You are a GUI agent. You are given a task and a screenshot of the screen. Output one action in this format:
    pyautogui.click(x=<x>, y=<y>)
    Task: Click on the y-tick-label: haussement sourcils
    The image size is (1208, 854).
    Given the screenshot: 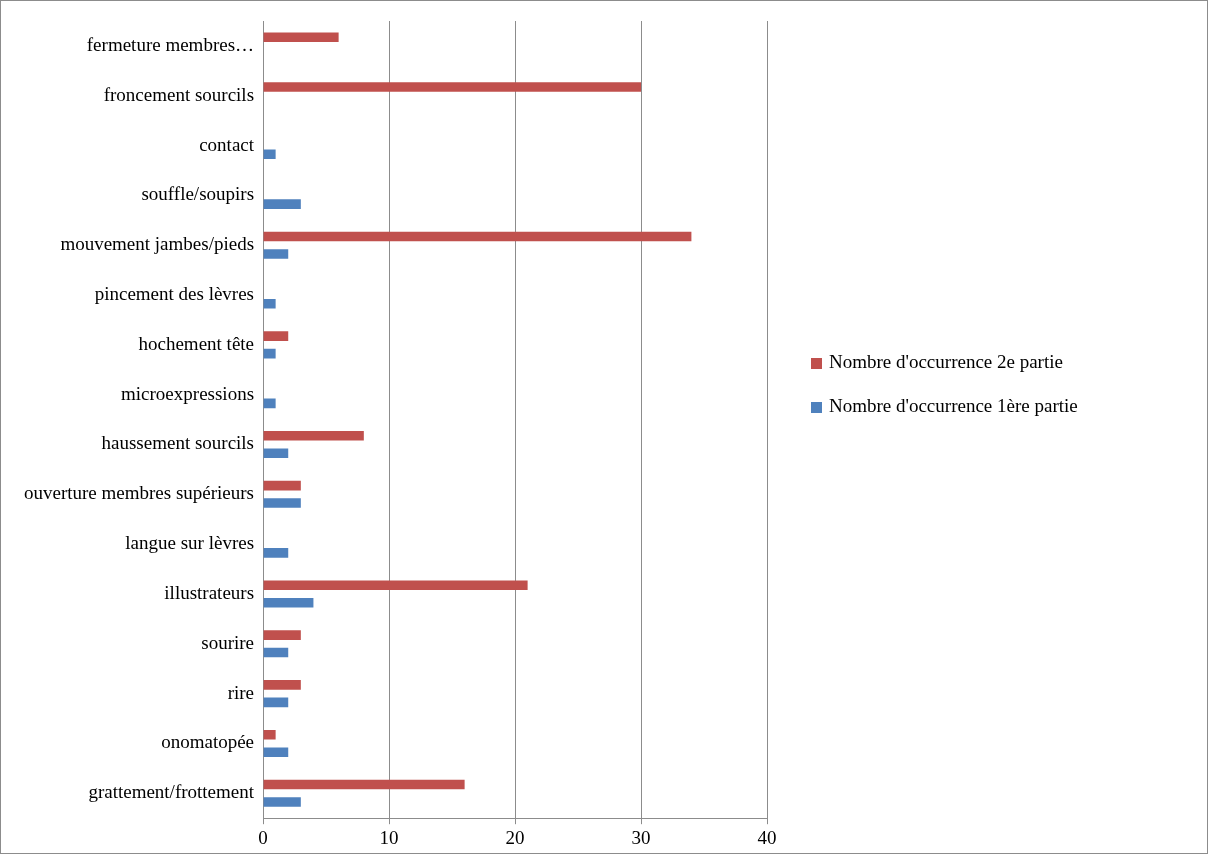 What is the action you would take?
    pyautogui.click(x=178, y=443)
    